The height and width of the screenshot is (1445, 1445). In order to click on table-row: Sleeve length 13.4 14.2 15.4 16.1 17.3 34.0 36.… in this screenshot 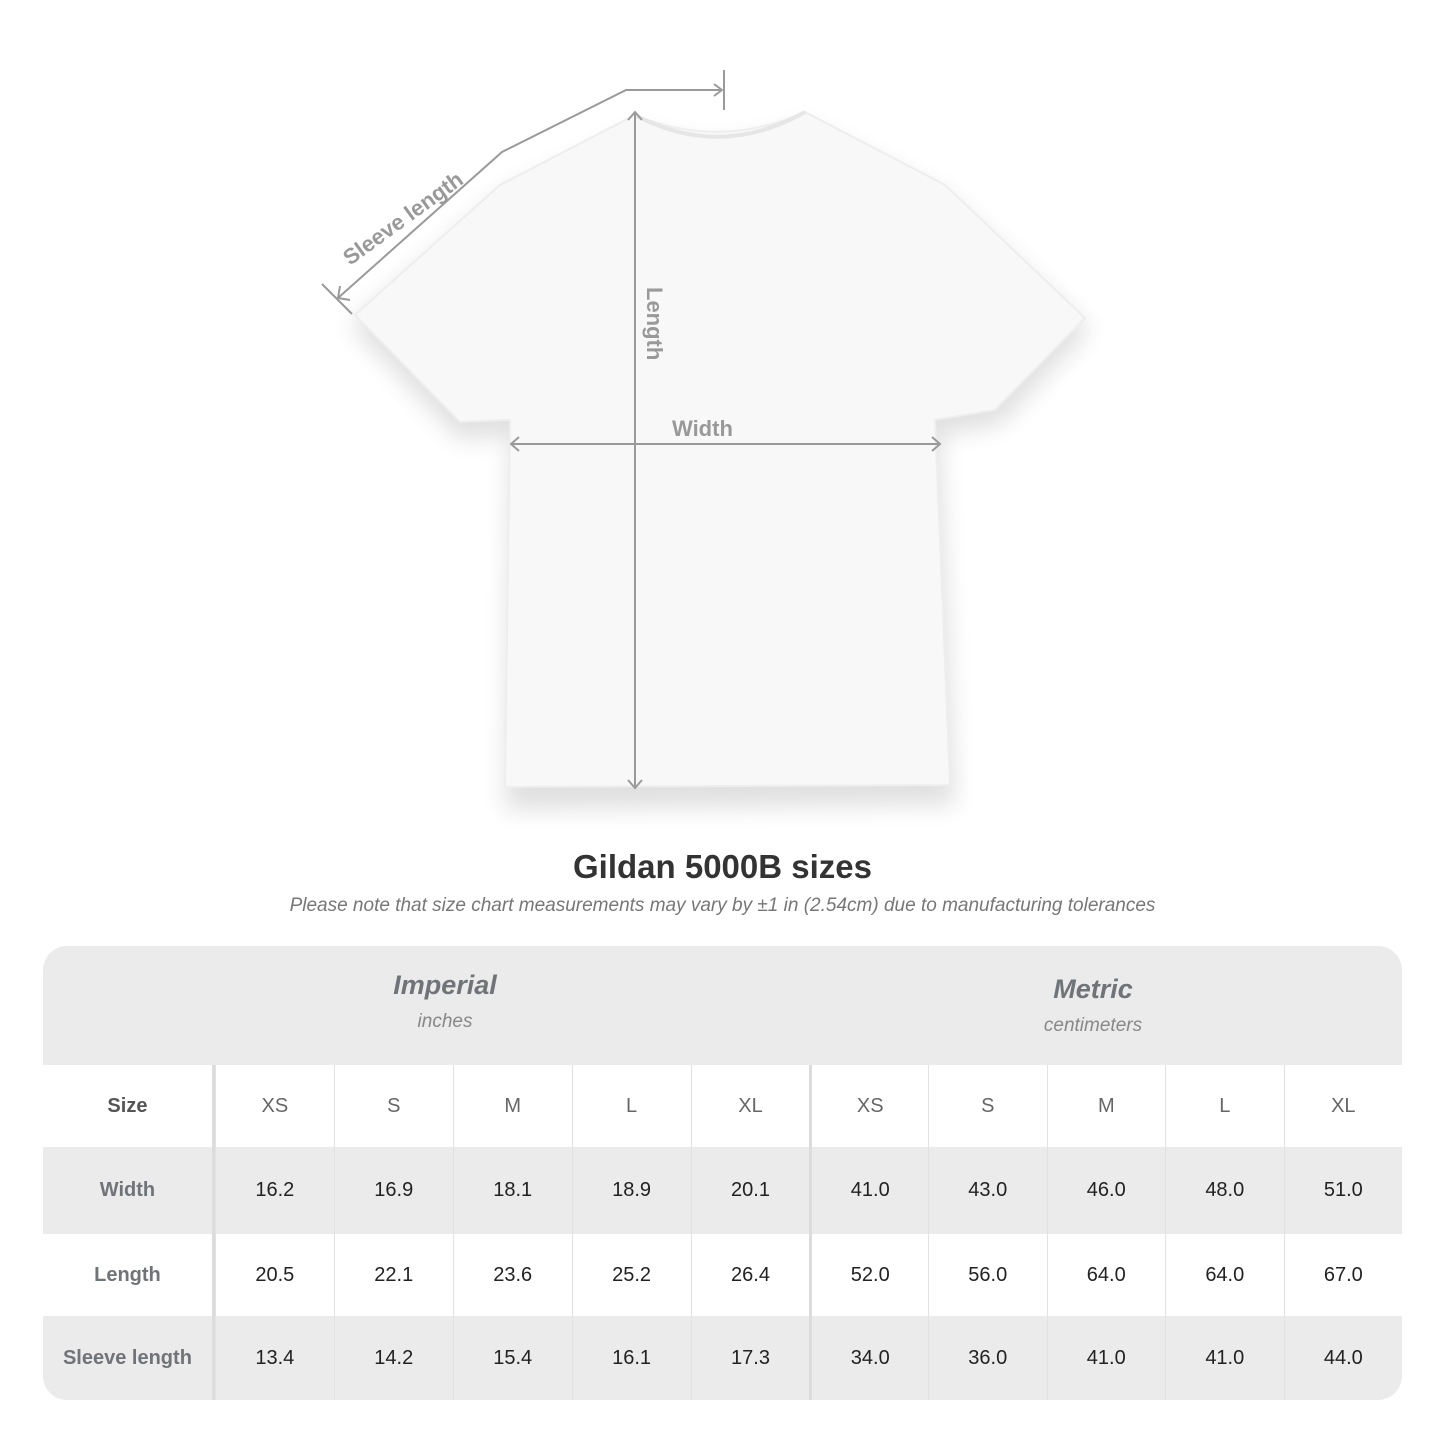, I will do `click(722, 1358)`.